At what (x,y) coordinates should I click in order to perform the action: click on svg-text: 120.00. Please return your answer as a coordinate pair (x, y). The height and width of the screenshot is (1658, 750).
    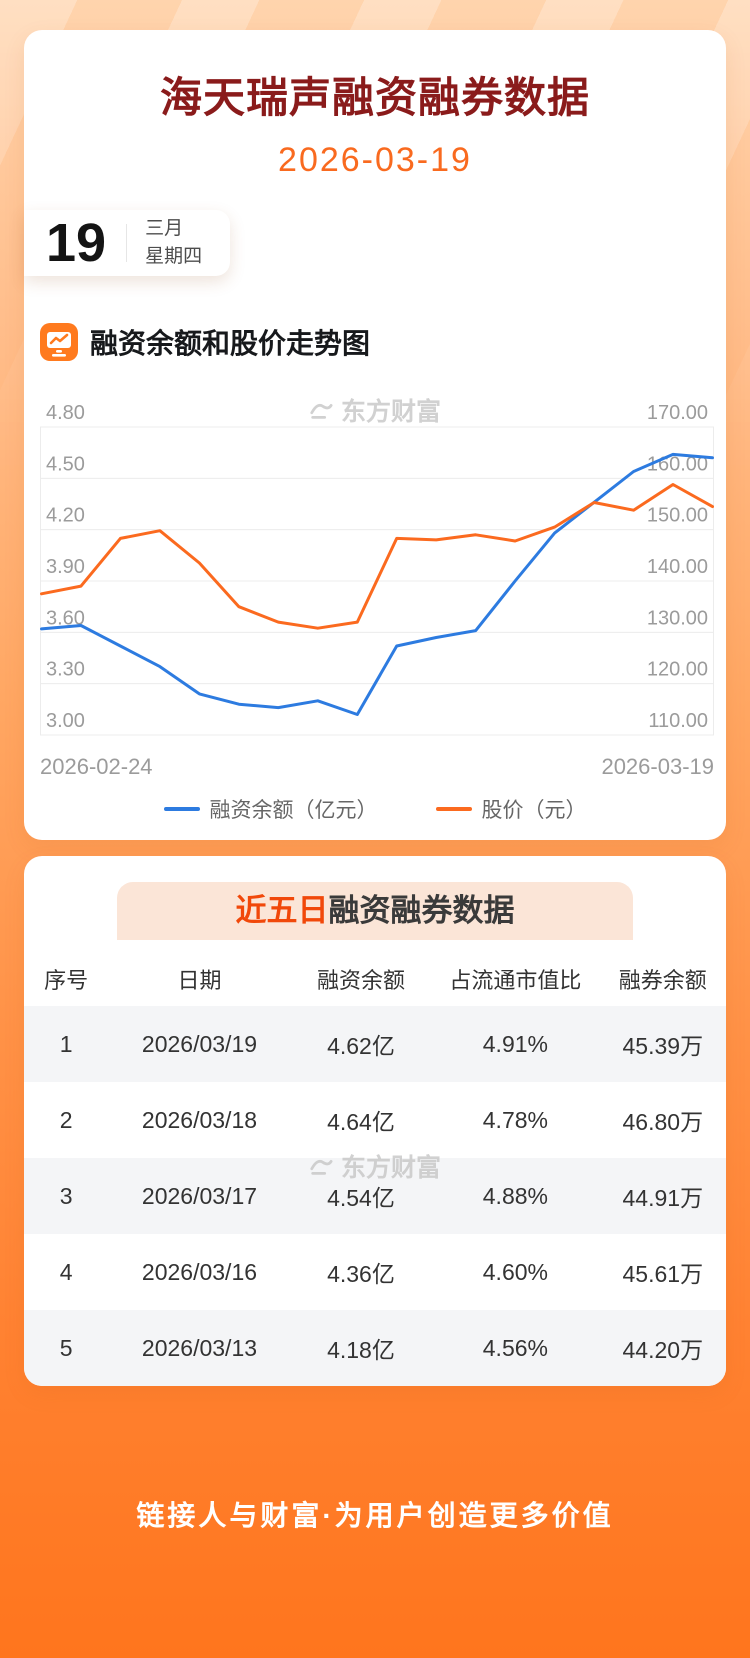
    Looking at the image, I should click on (677, 670).